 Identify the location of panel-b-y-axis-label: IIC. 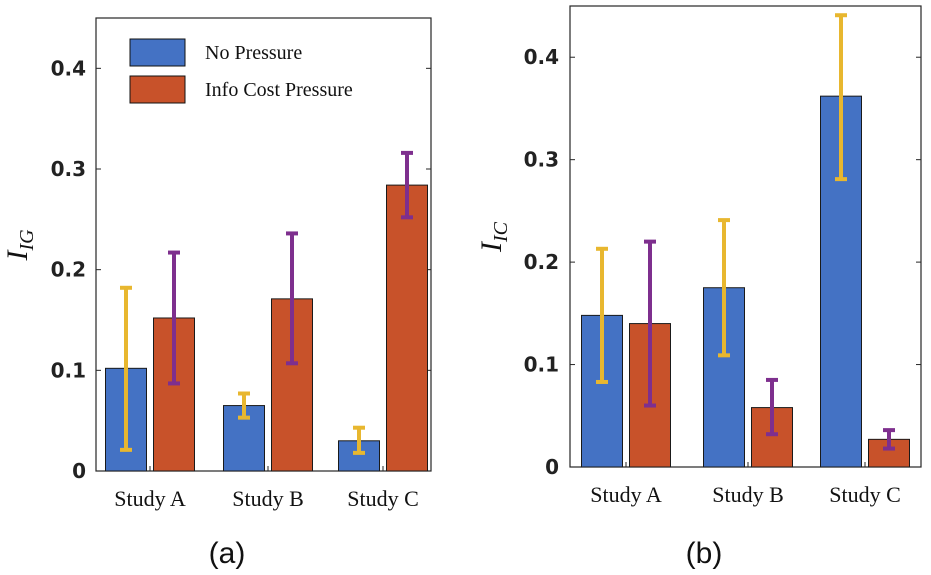
(493, 237).